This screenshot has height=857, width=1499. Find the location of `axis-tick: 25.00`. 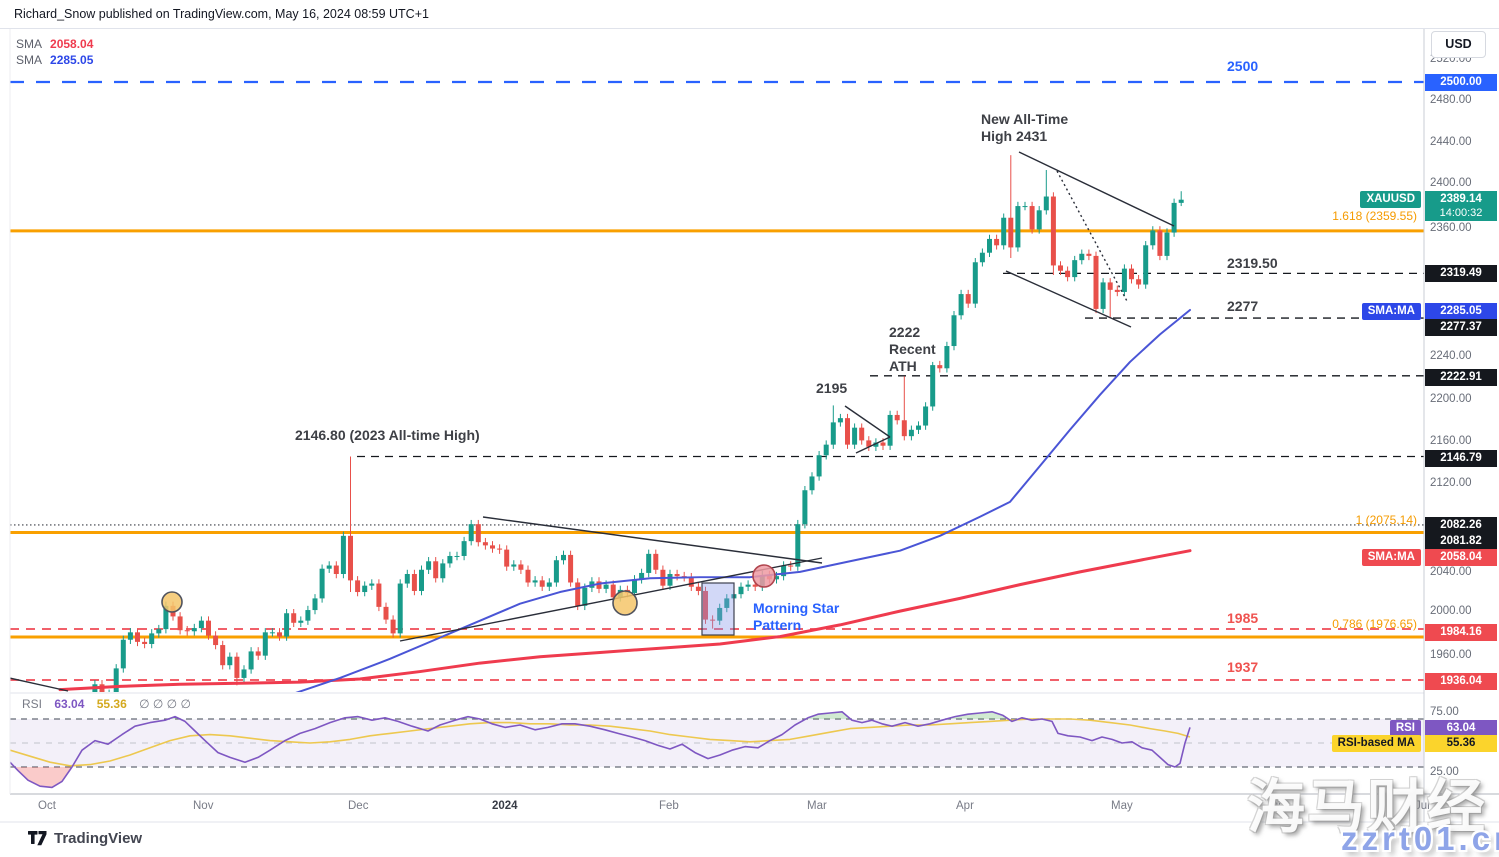

axis-tick: 25.00 is located at coordinates (1444, 772).